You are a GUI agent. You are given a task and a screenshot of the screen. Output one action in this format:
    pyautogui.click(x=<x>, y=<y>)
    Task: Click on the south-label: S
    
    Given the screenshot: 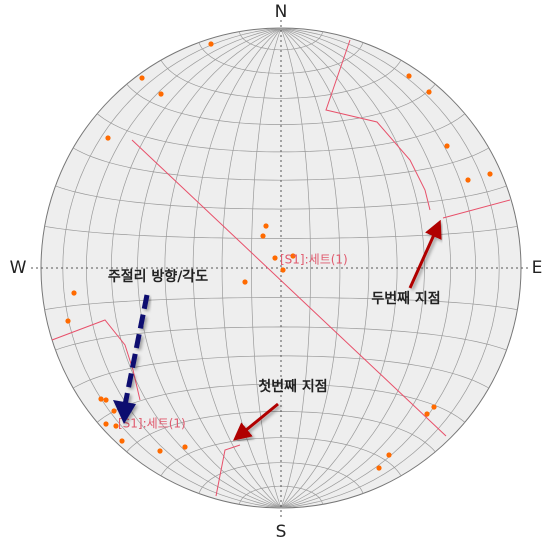 What is the action you would take?
    pyautogui.click(x=281, y=532)
    